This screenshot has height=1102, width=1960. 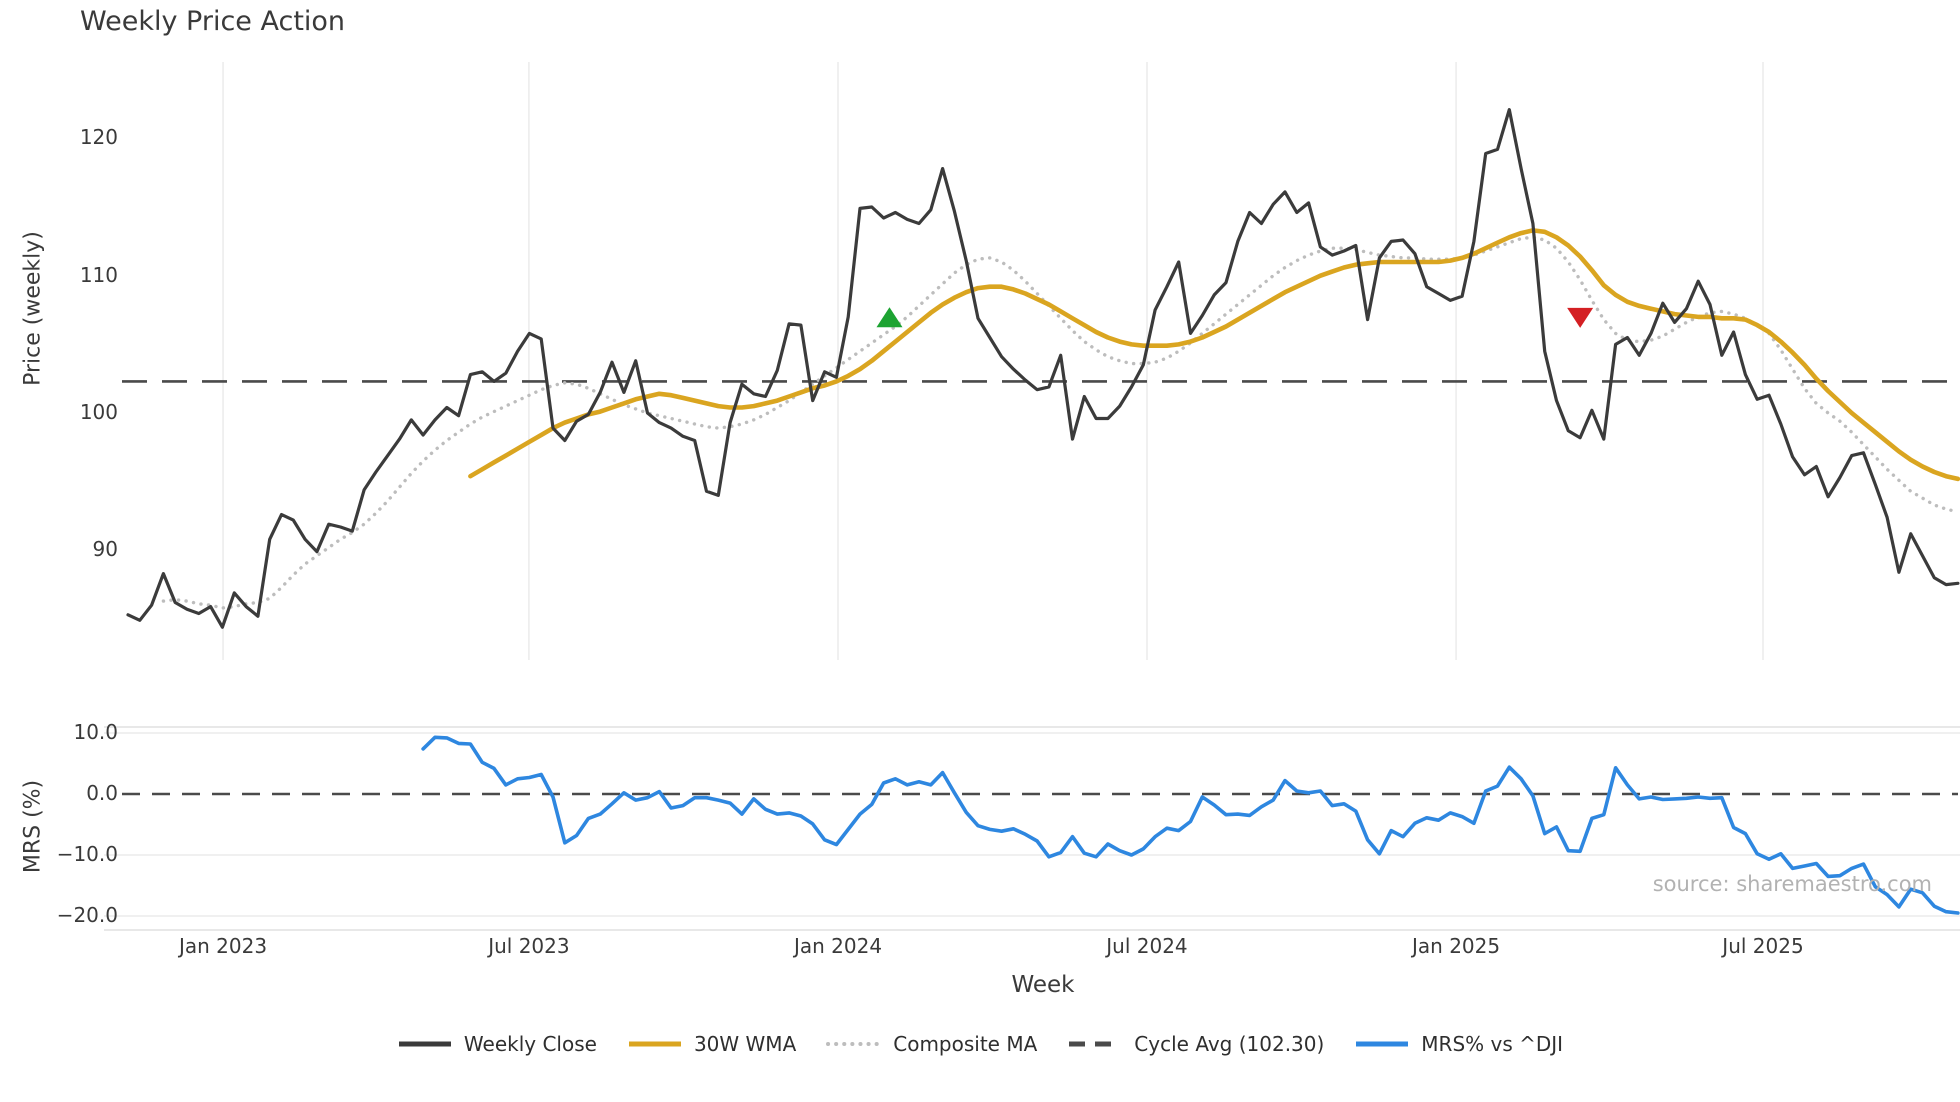 I want to click on mrs-ytick: 10.0, so click(x=95, y=732).